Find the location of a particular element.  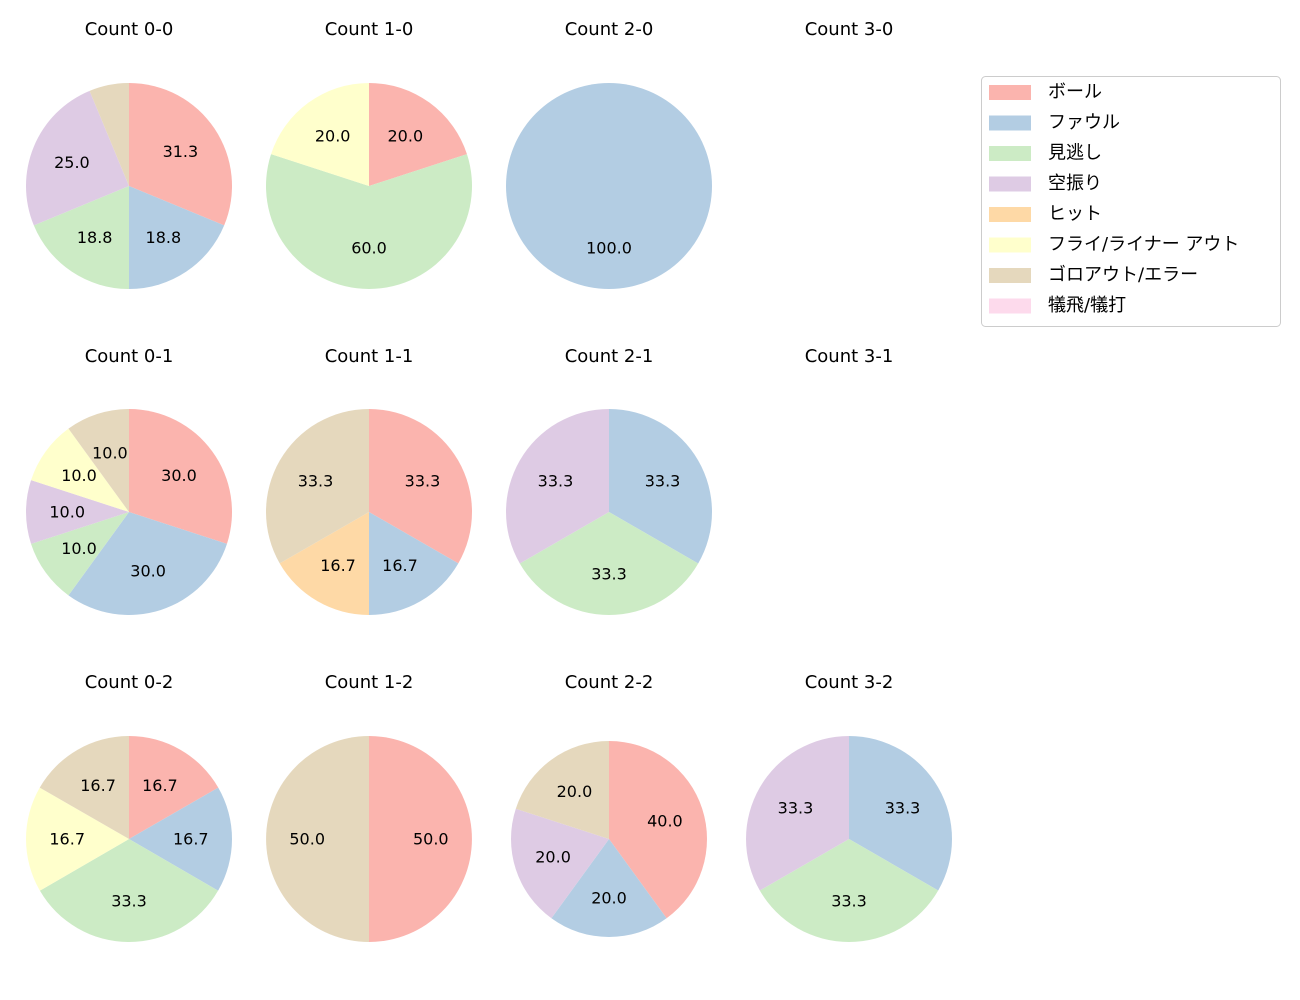

pie-count-3-0: Count 3-0 is located at coordinates (849, 29).